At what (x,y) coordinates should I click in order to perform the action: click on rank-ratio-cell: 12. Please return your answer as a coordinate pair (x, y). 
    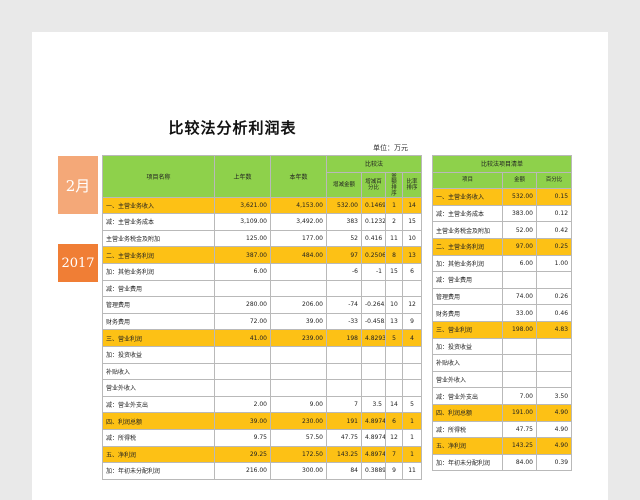
    Looking at the image, I should click on (412, 305).